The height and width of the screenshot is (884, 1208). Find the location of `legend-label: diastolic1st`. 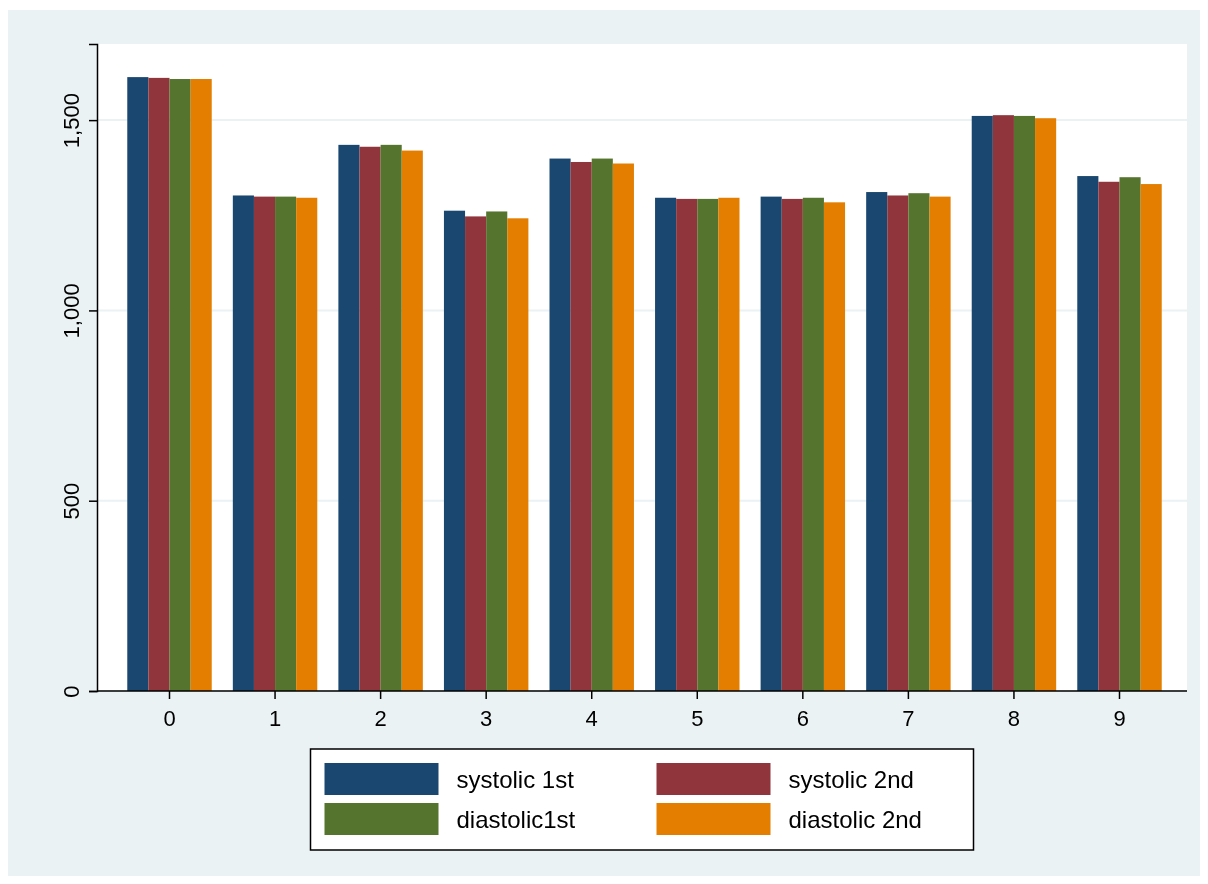

legend-label: diastolic1st is located at coordinates (516, 819).